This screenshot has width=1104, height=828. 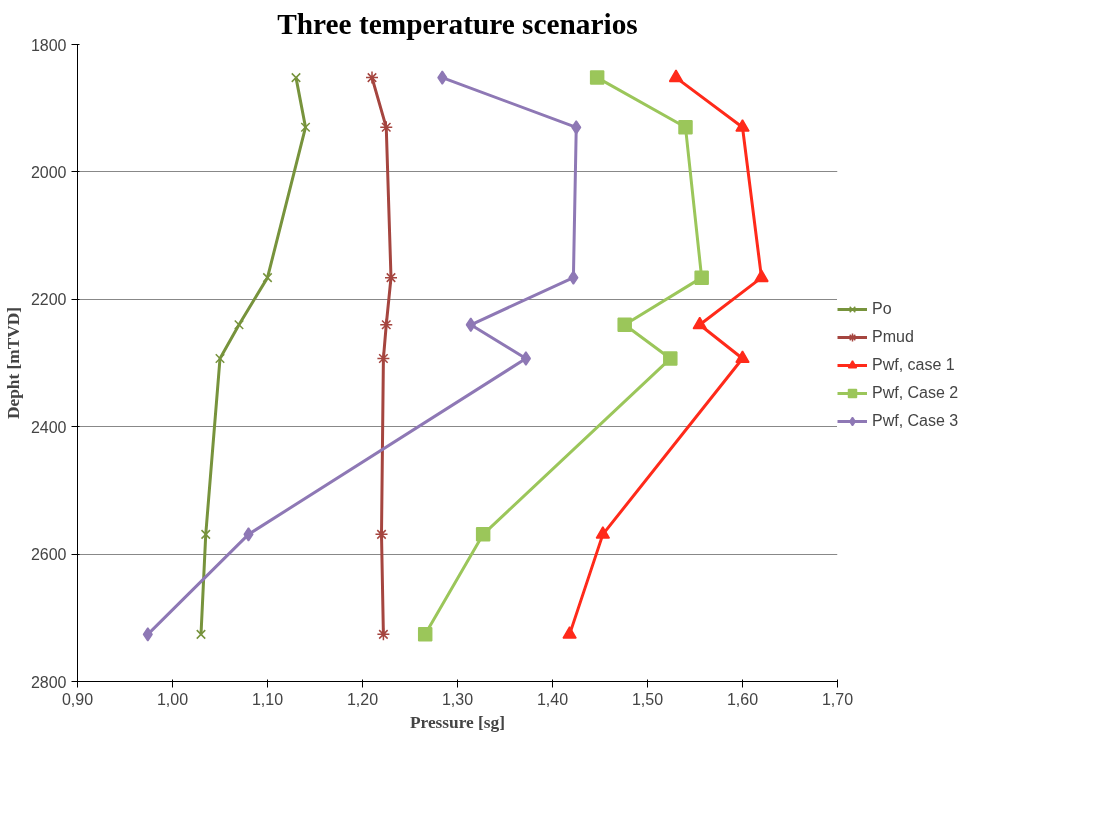 What do you see at coordinates (48, 682) in the screenshot?
I see `y-tick-label: 2800` at bounding box center [48, 682].